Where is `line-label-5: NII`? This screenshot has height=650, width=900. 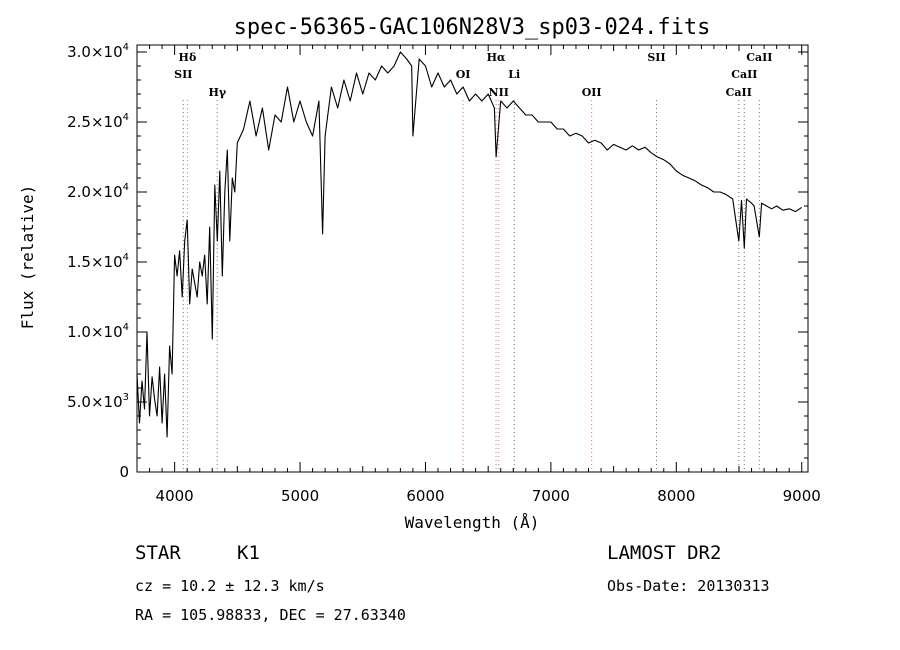 line-label-5: NII is located at coordinates (499, 92).